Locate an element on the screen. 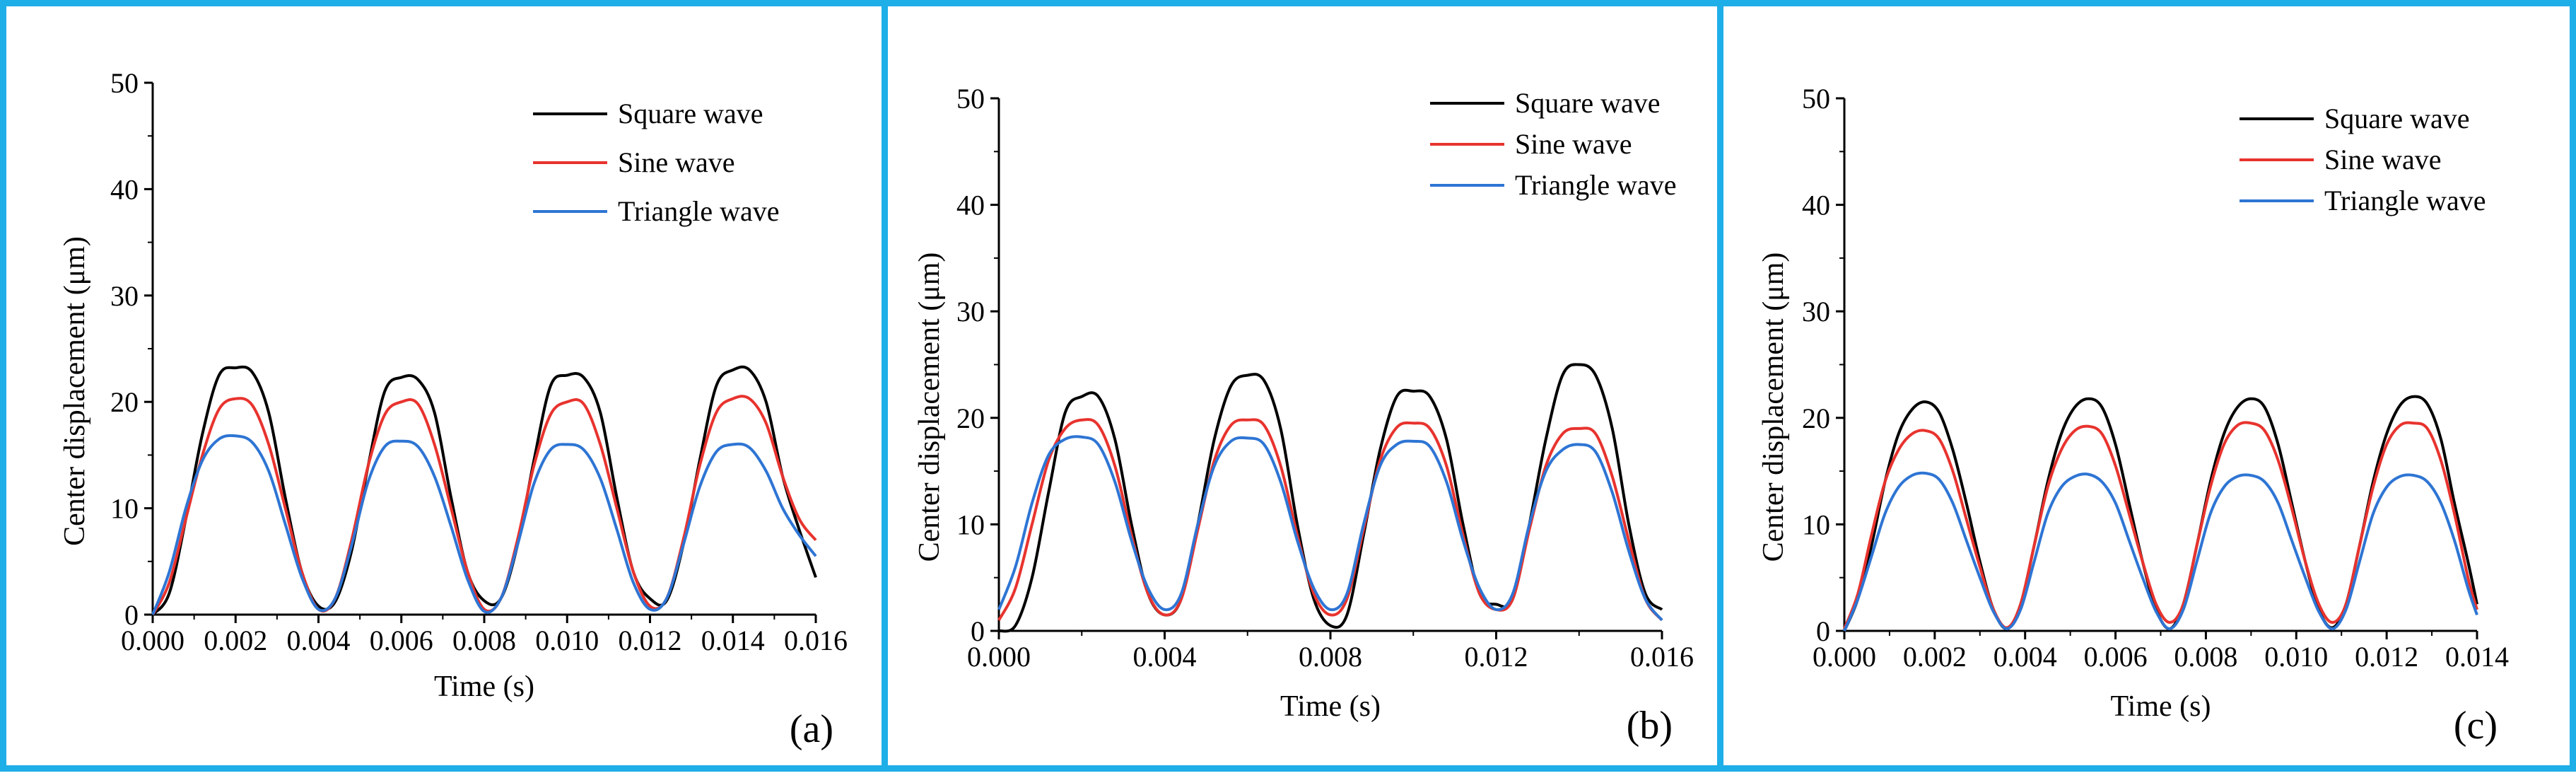  panel-label: (a) is located at coordinates (812, 729).